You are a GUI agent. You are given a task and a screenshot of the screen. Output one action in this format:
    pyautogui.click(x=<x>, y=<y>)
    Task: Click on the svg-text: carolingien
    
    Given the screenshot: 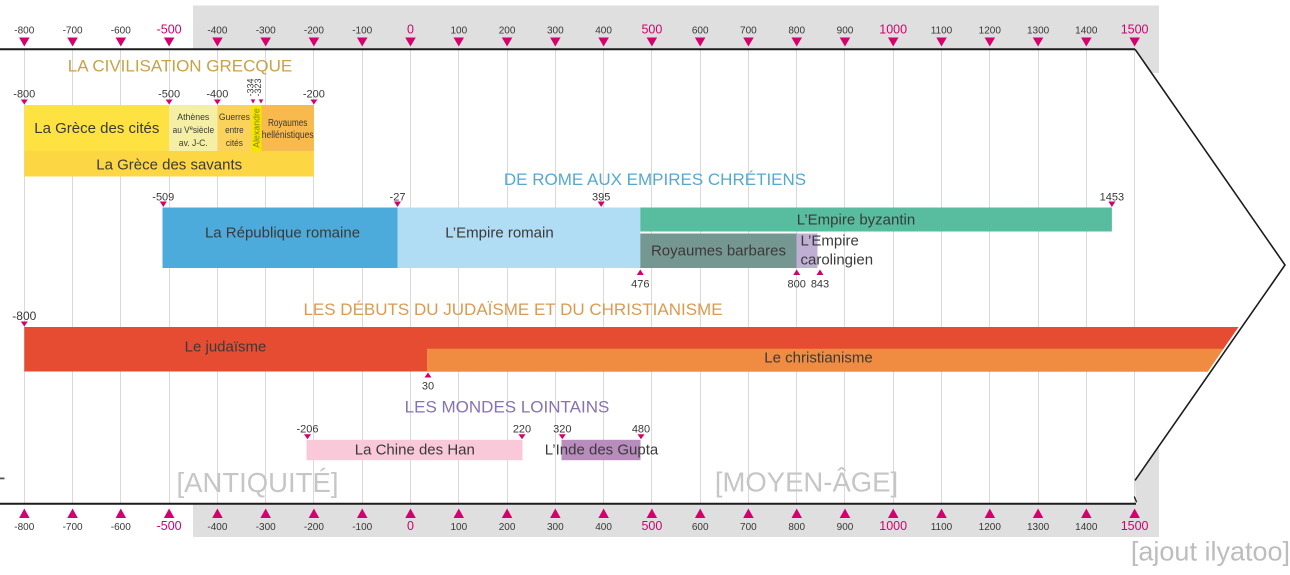 What is the action you would take?
    pyautogui.click(x=837, y=260)
    